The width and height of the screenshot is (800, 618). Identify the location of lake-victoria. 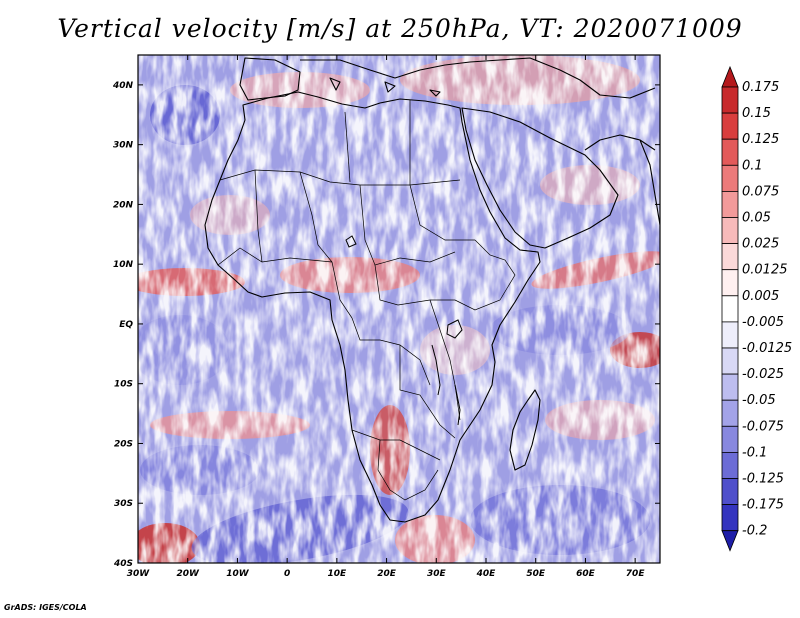
(454, 329).